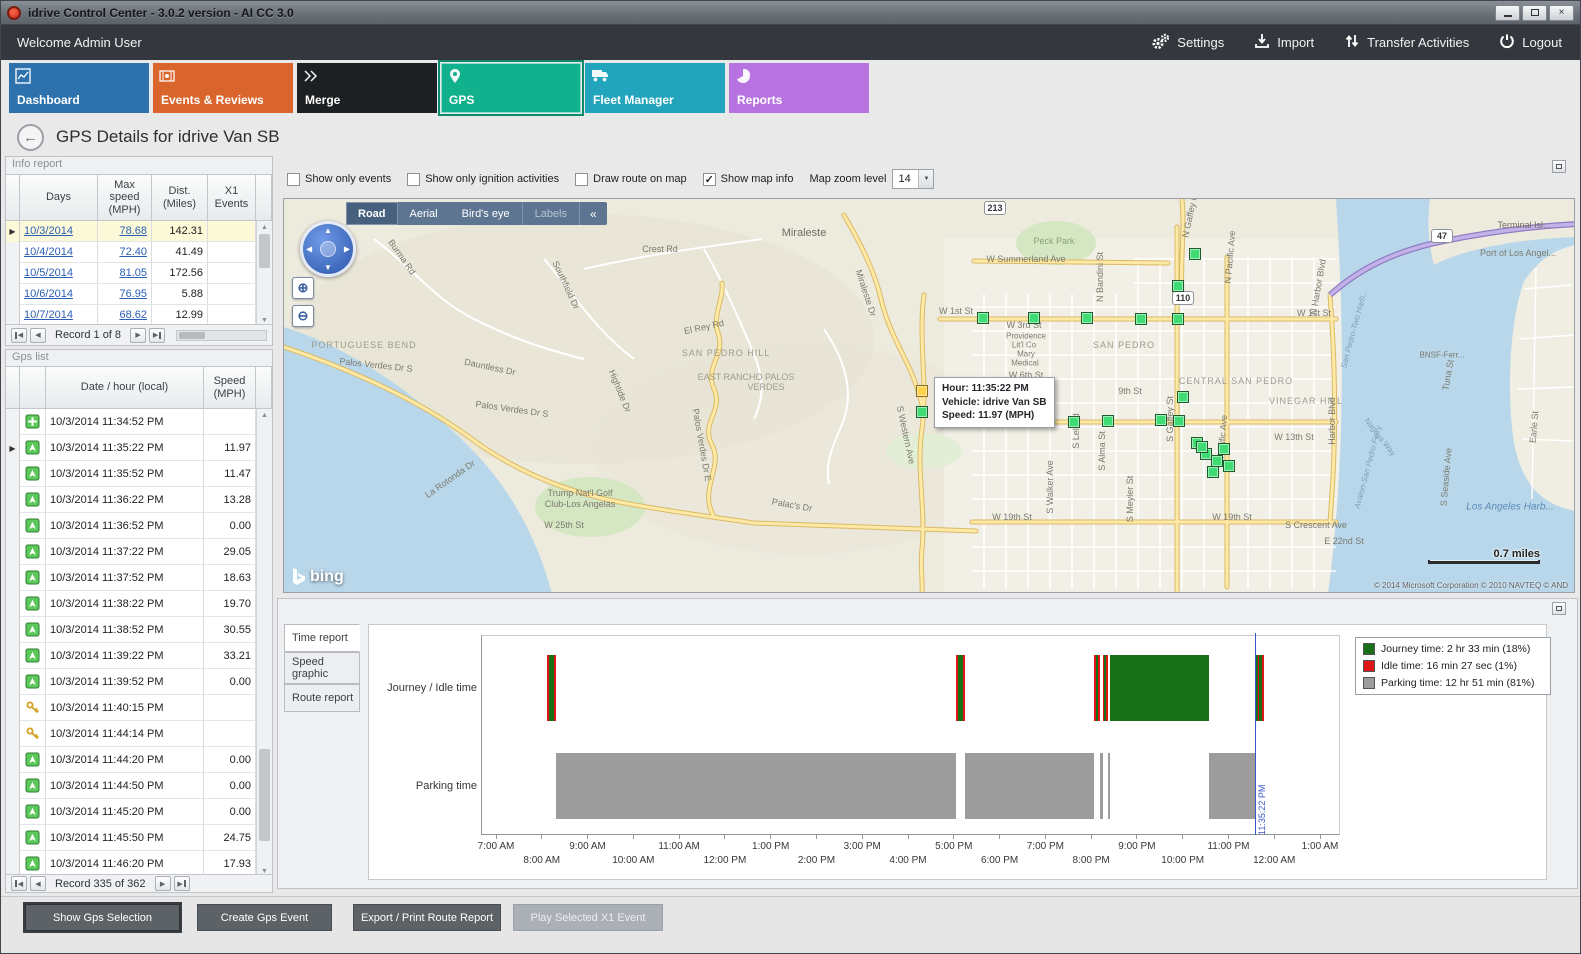  I want to click on pan-south-icon: ▼, so click(328, 267).